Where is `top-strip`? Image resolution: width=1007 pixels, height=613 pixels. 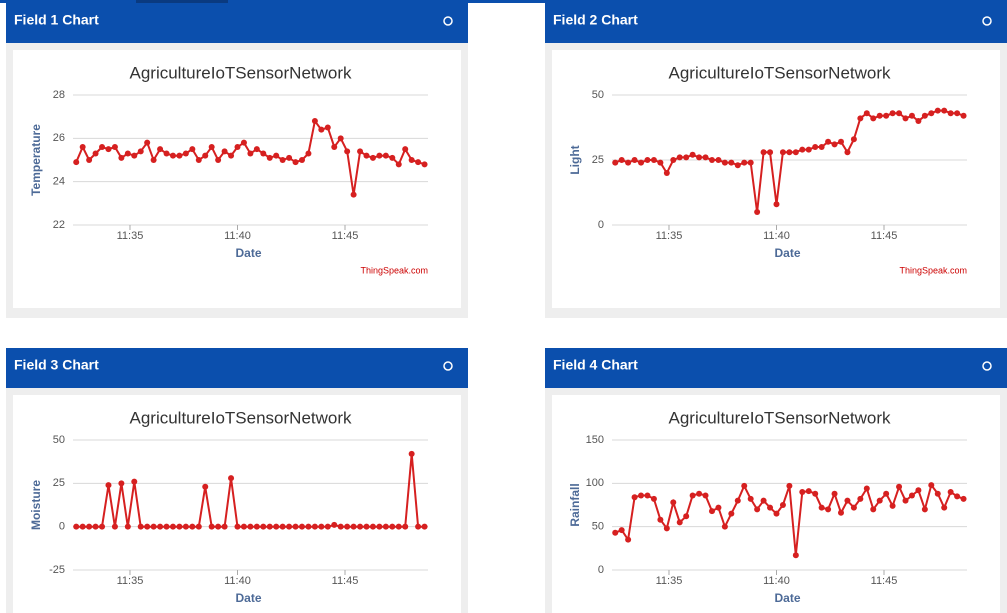 top-strip is located at coordinates (503, 1).